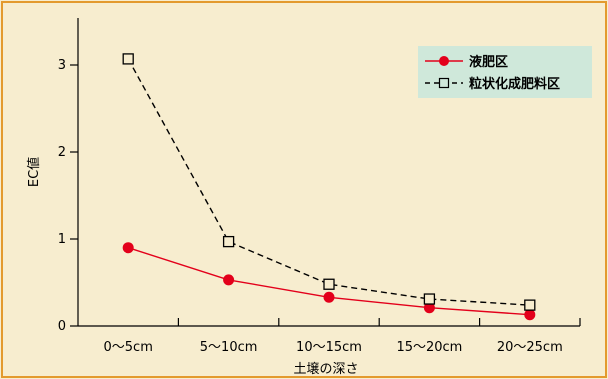 The height and width of the screenshot is (379, 608). I want to click on legend-box, so click(505, 72).